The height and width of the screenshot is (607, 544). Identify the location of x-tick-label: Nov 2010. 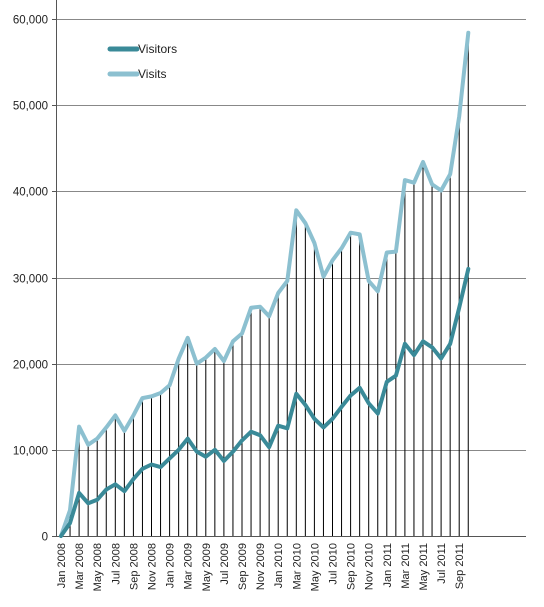
(370, 566).